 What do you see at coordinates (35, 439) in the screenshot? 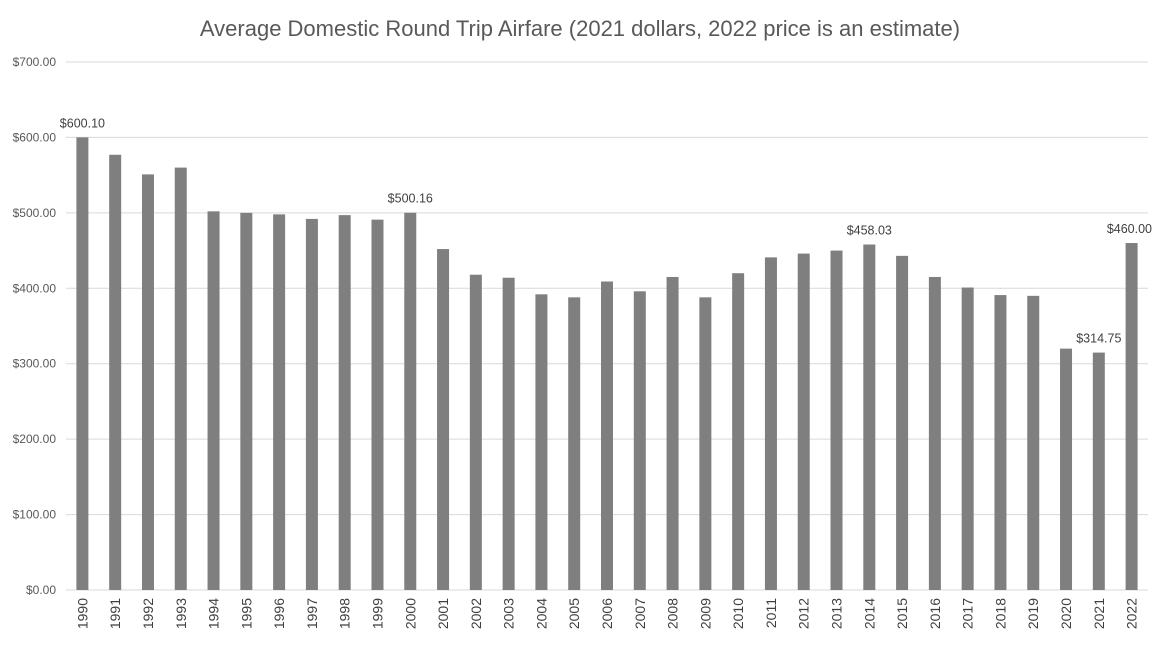
I see `y-tick-label: $200.00` at bounding box center [35, 439].